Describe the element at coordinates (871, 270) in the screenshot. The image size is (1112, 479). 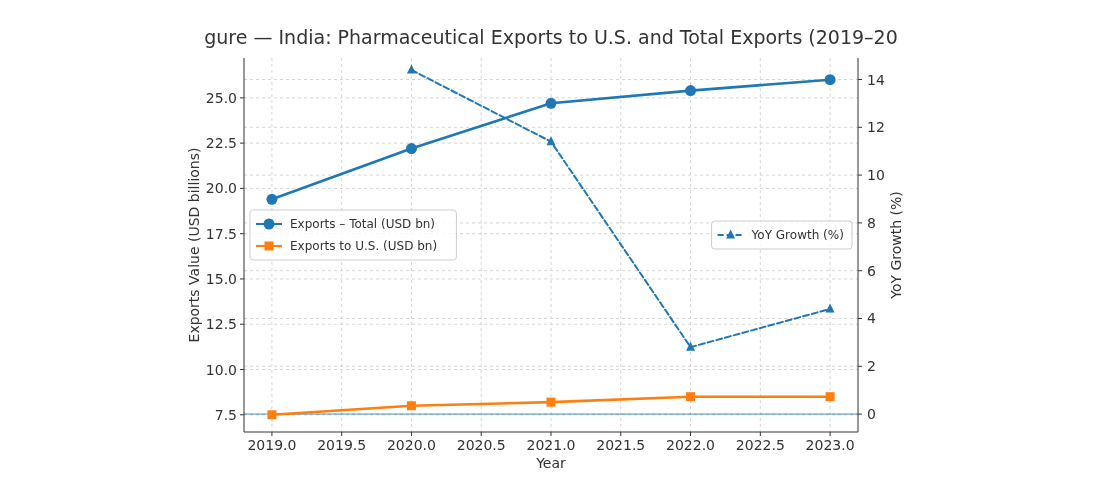
I see `y2-tick-label: 6` at that location.